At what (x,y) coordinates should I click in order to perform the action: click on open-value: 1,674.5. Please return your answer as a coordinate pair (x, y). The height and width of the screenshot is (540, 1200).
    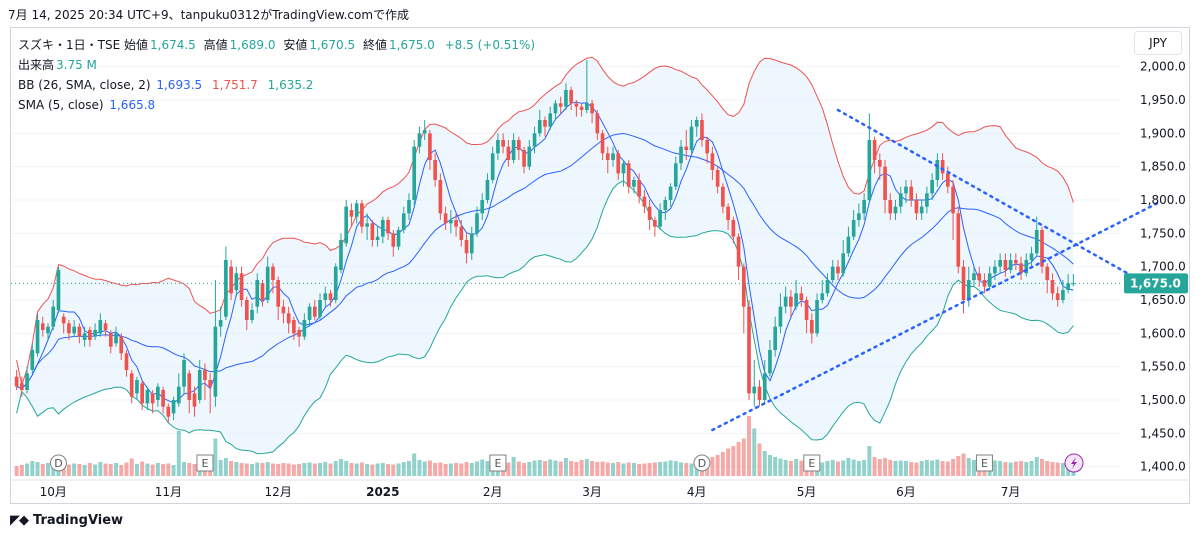
    Looking at the image, I should click on (173, 45).